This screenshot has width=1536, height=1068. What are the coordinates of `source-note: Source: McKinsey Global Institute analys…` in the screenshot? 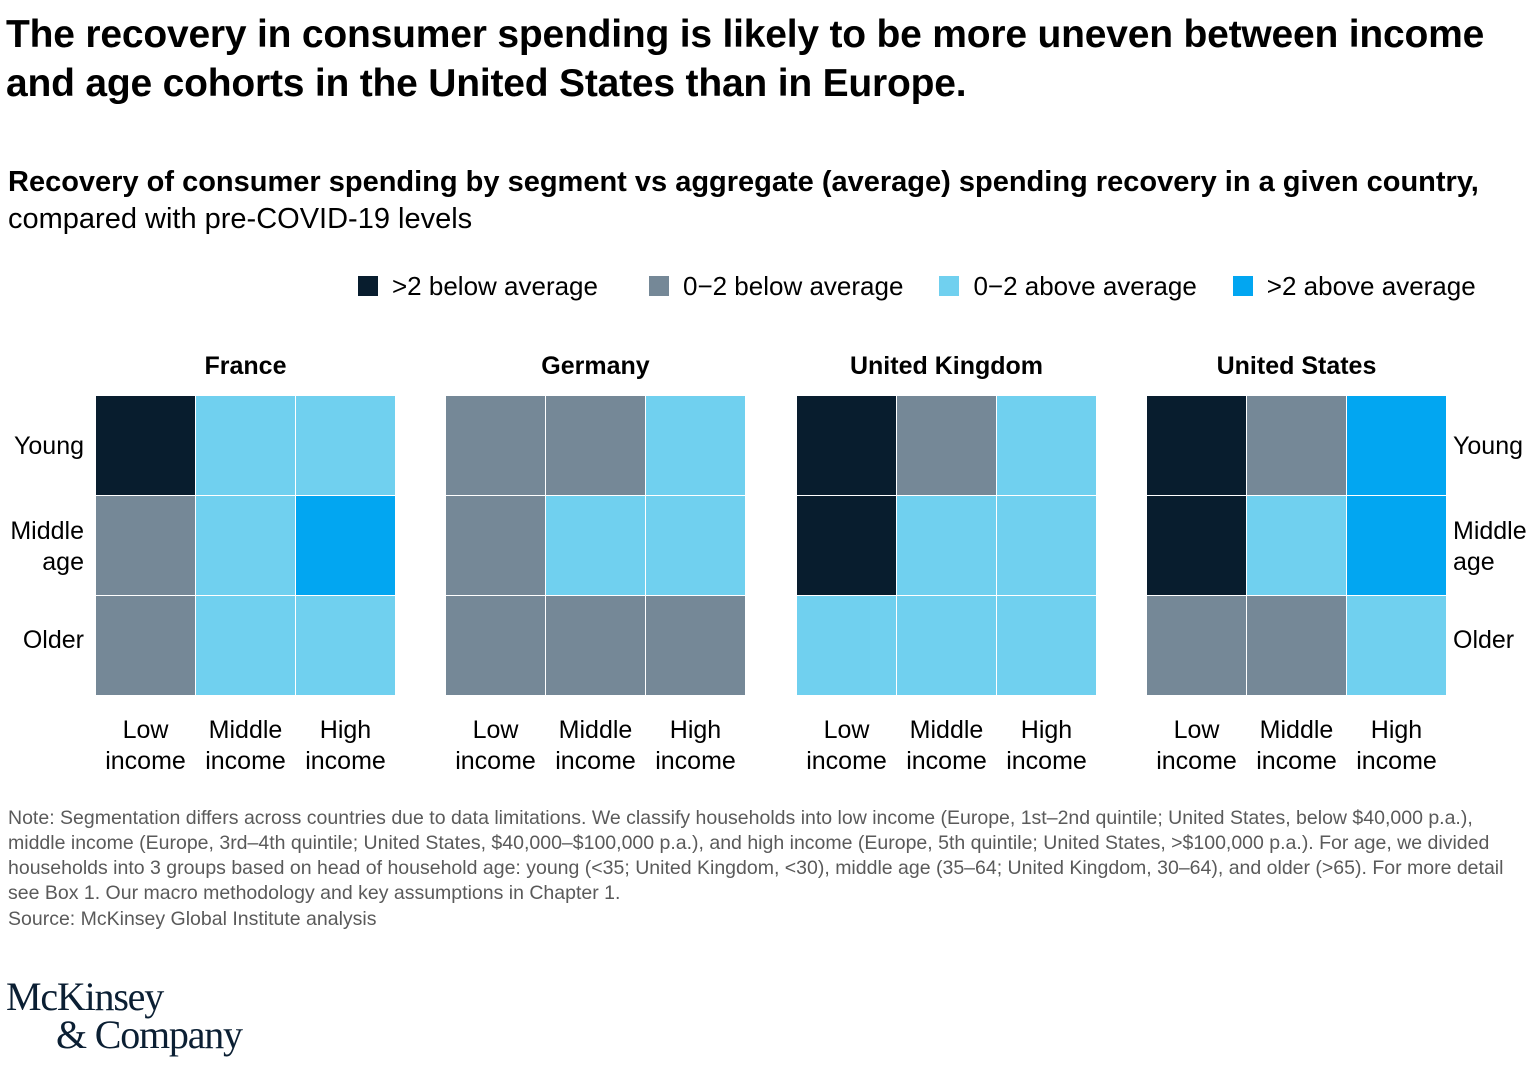 It's located at (192, 919).